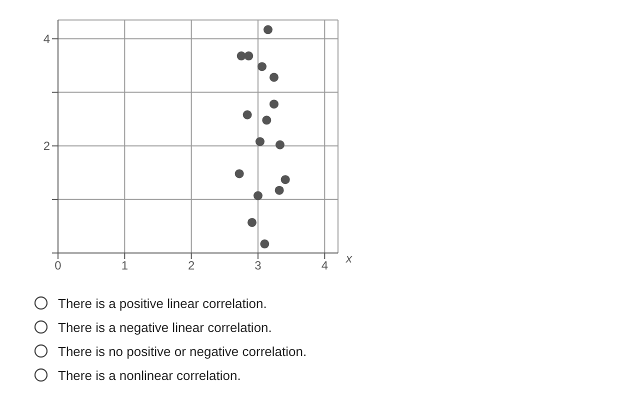 The image size is (622, 407). I want to click on x-axis-title: x, so click(349, 258).